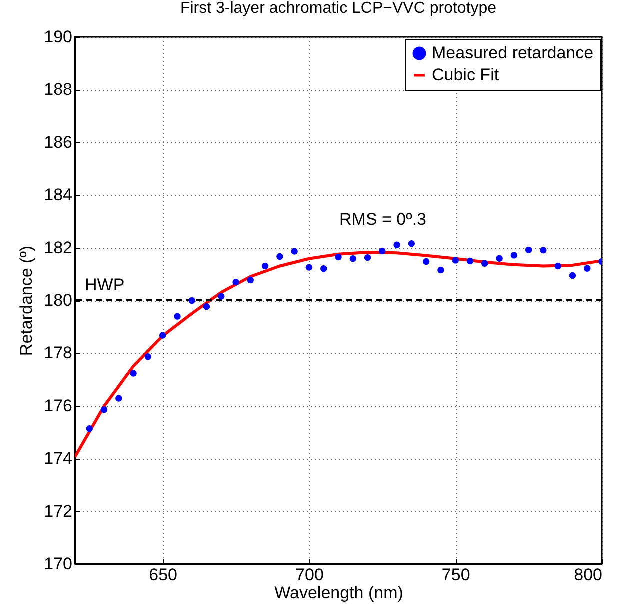 The image size is (619, 609). Describe the element at coordinates (310, 575) in the screenshot. I see `x-tick-label: 700` at that location.